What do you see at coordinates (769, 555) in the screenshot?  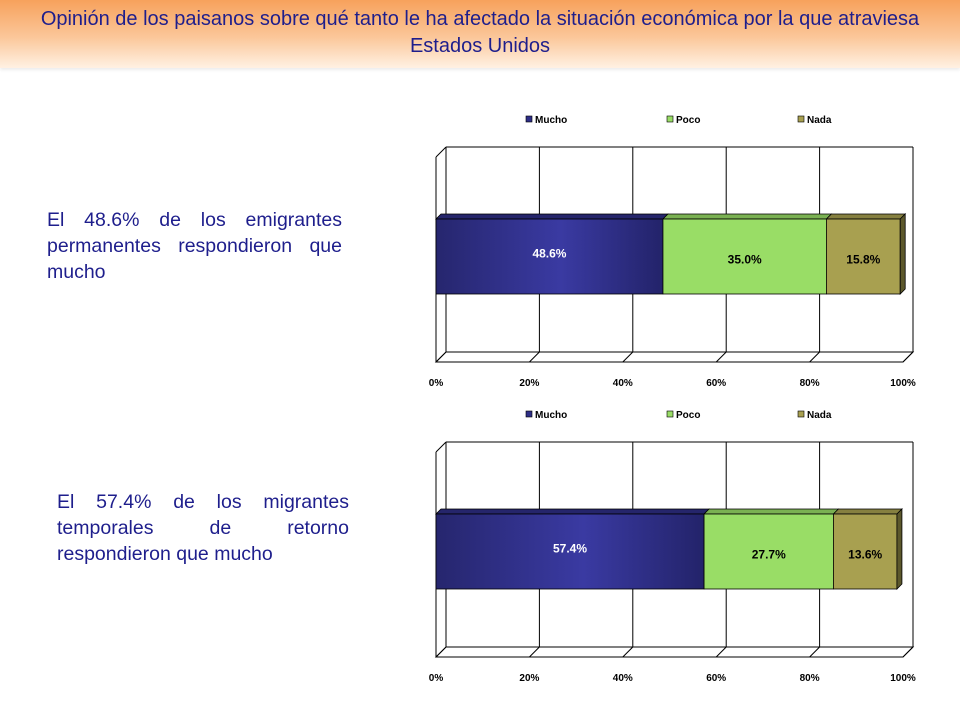 I see `data-label-poco: 27.7%` at bounding box center [769, 555].